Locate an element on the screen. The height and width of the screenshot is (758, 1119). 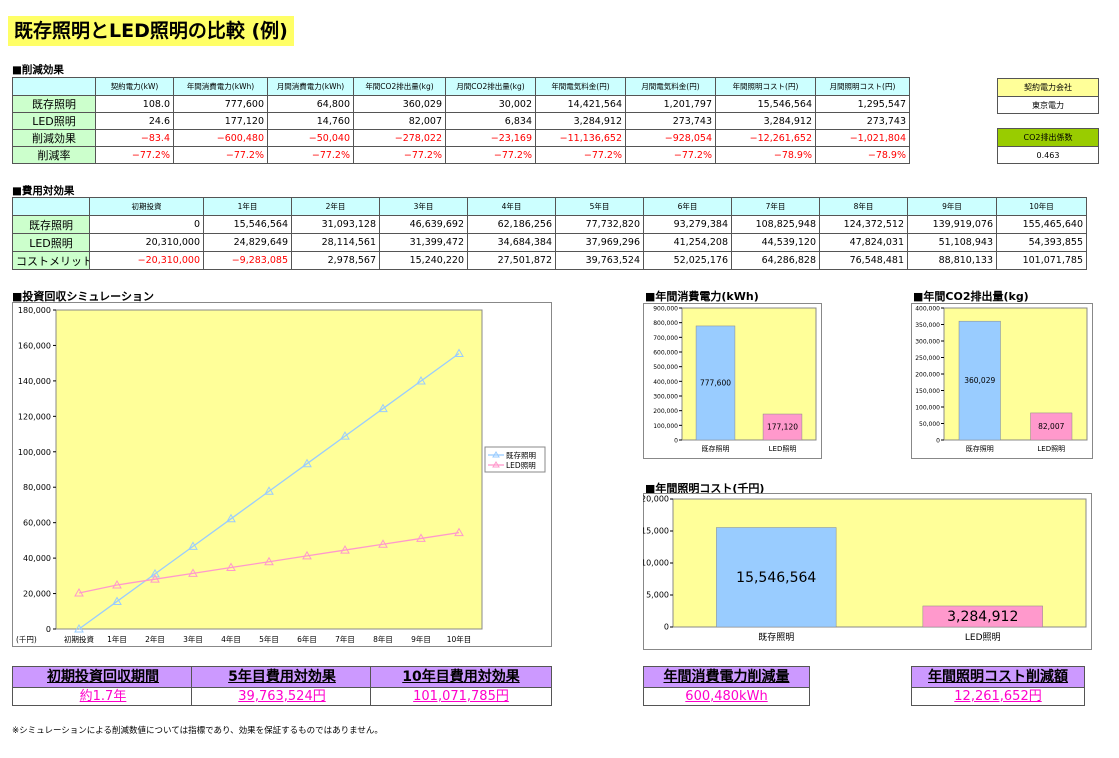
y-tick-label: 15,000 is located at coordinates (656, 531).